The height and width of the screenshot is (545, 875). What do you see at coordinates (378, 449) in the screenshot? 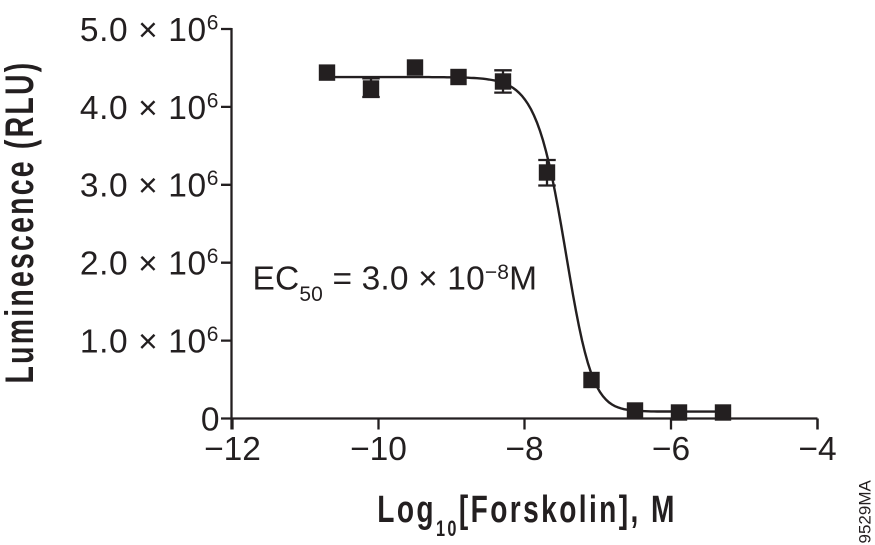
I see `svg-text: −10` at bounding box center [378, 449].